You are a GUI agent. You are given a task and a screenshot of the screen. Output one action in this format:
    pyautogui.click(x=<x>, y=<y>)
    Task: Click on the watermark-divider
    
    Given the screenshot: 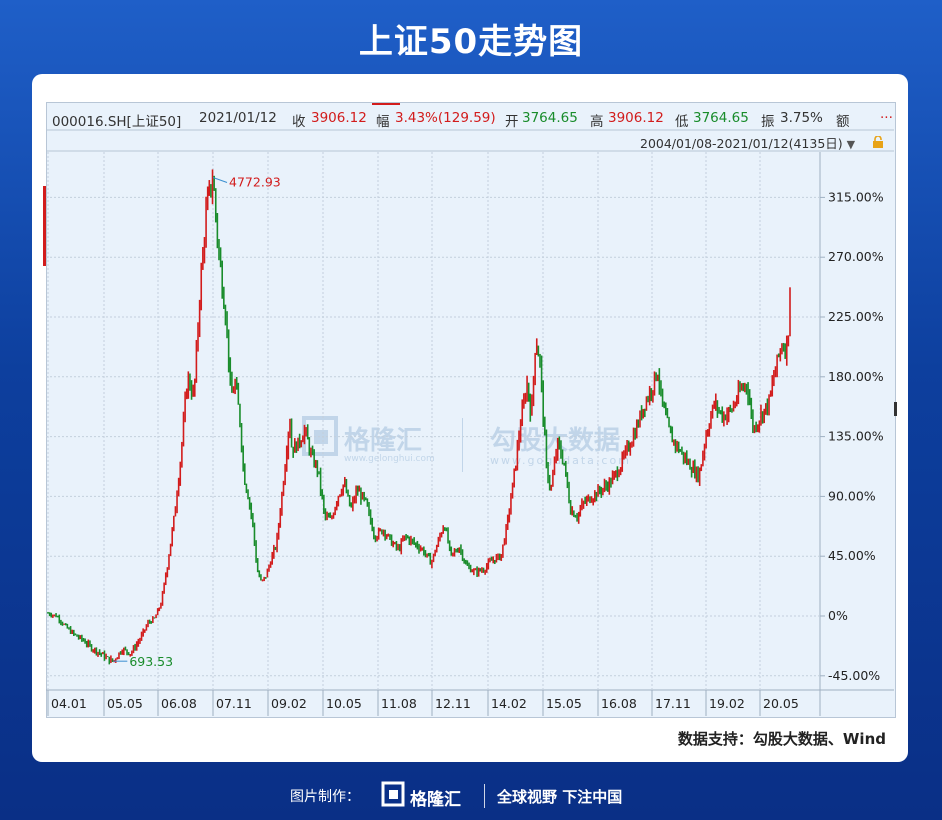 What is the action you would take?
    pyautogui.click(x=462, y=445)
    